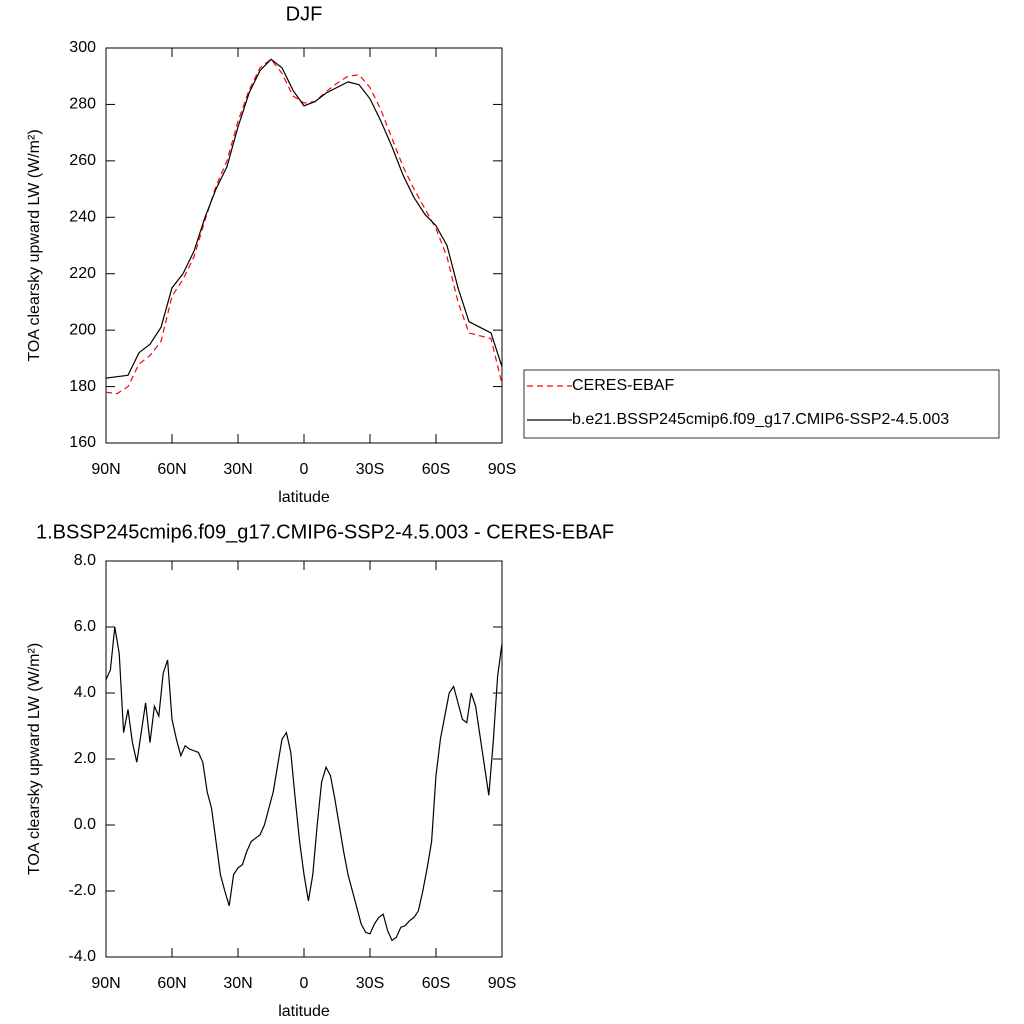 The width and height of the screenshot is (1024, 1024). Describe the element at coordinates (85, 824) in the screenshot. I see `y-tick-label: 0.0` at that location.